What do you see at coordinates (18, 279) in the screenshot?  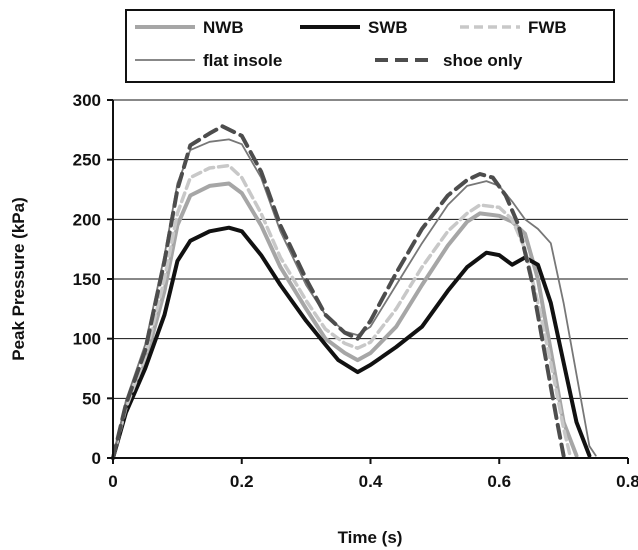 I see `y-axis-title: Peak Pressure (kPa)` at bounding box center [18, 279].